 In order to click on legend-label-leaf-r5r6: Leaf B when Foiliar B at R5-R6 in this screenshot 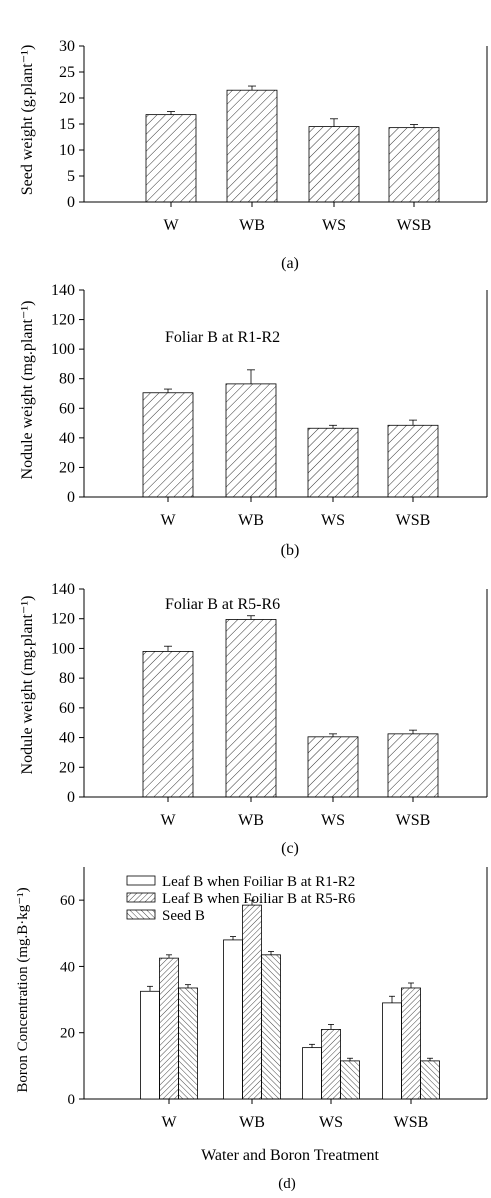, I will do `click(259, 899)`.